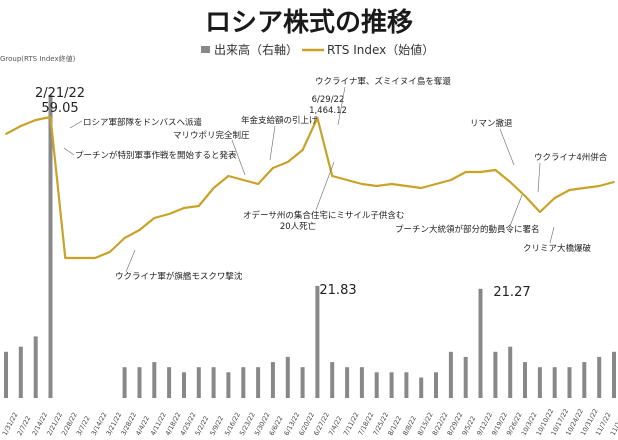 The image size is (618, 440). What do you see at coordinates (516, 210) in the screenshot?
I see `annotation-mobilization-leader` at bounding box center [516, 210].